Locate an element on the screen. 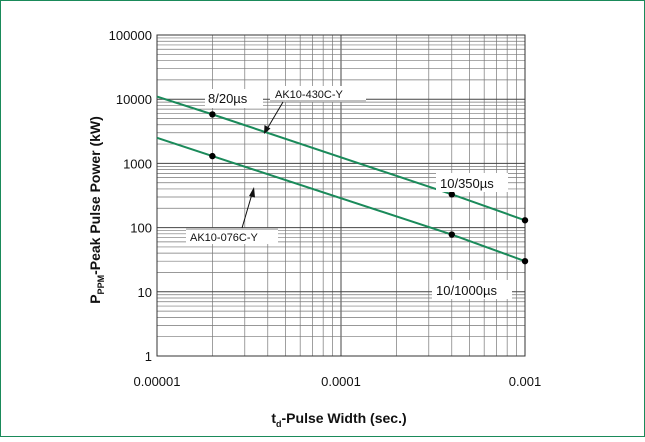  x-tick-label: 0.0001 is located at coordinates (341, 381).